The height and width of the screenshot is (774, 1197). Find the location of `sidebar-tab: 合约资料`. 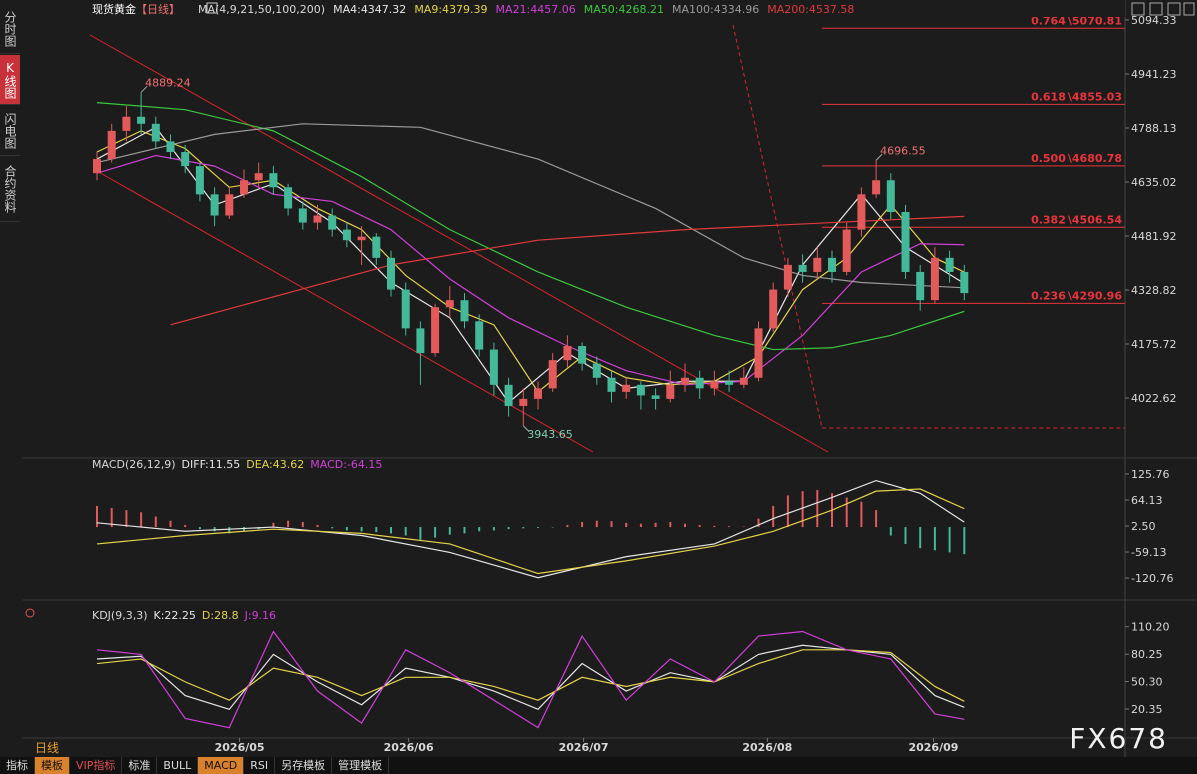

sidebar-tab: 合约资料 is located at coordinates (10, 189).